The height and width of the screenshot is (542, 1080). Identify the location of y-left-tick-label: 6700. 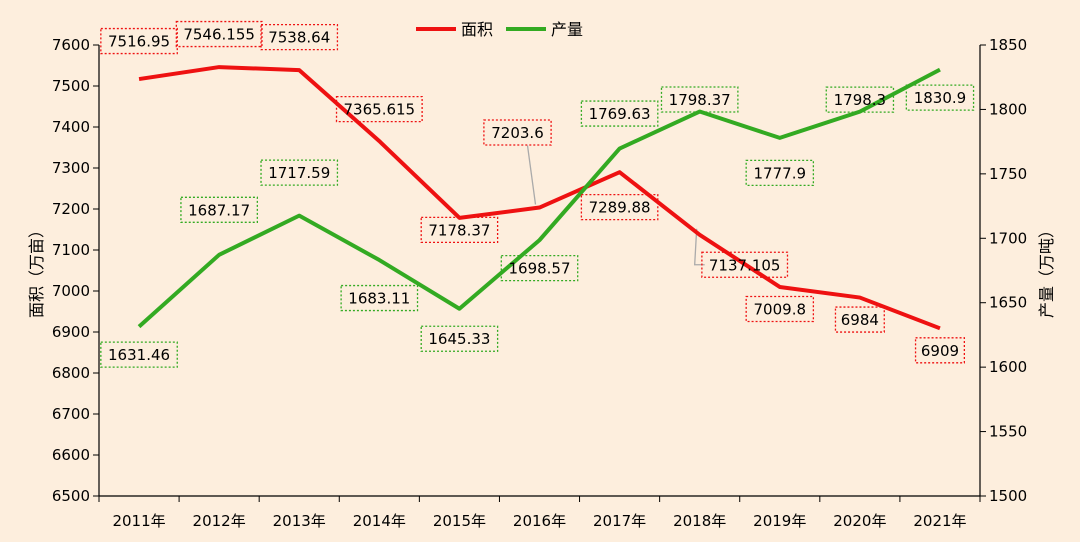
(71, 414).